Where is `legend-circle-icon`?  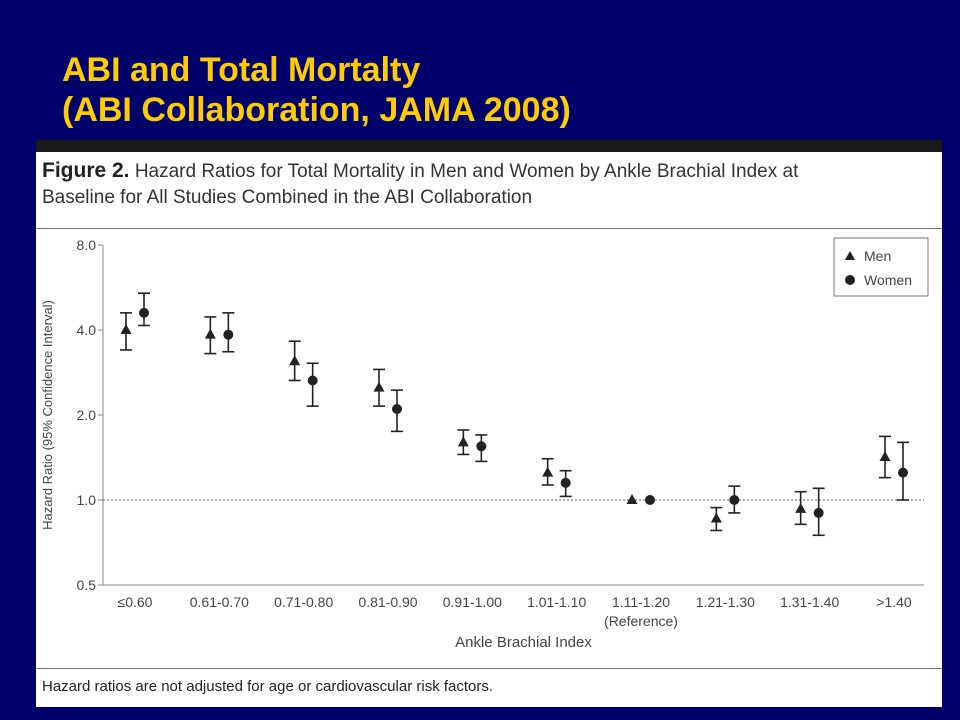
legend-circle-icon is located at coordinates (850, 280).